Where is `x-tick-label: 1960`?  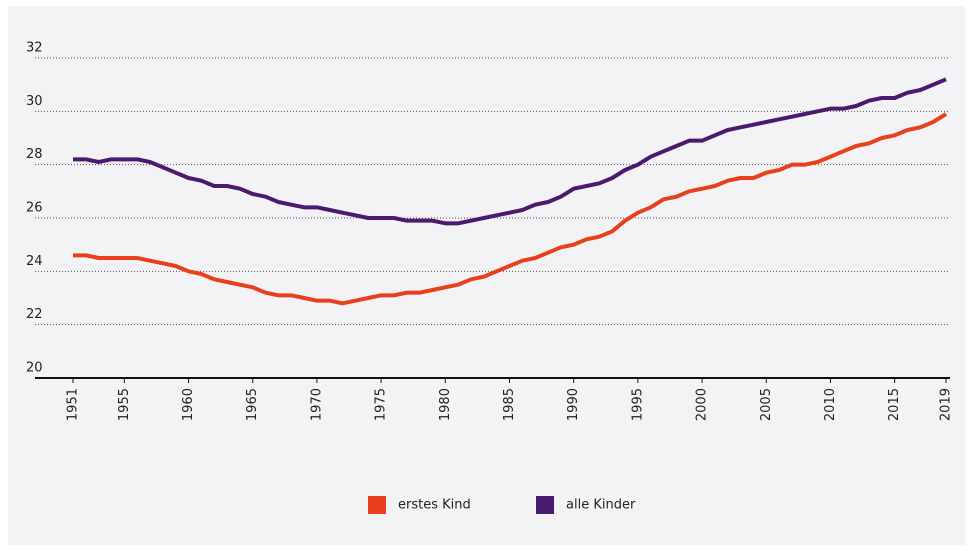 x-tick-label: 1960 is located at coordinates (188, 404).